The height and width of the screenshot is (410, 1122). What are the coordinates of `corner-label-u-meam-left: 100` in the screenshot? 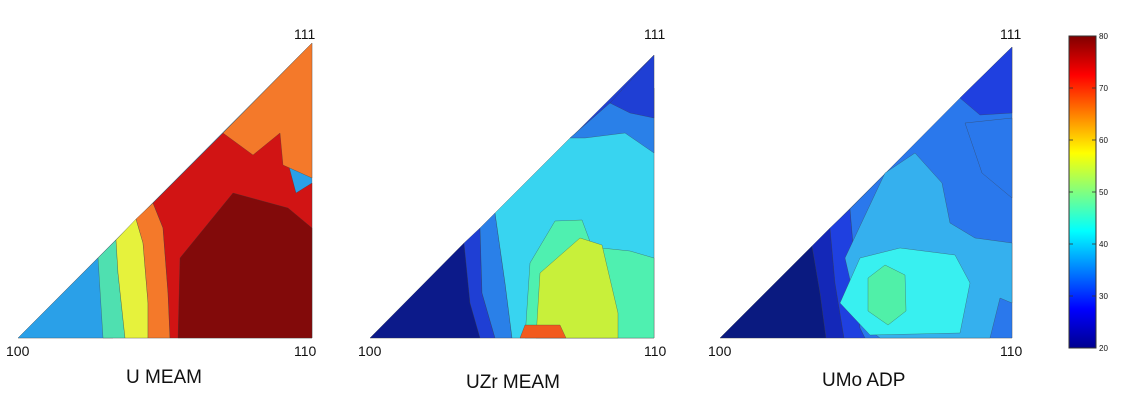 It's located at (18, 351).